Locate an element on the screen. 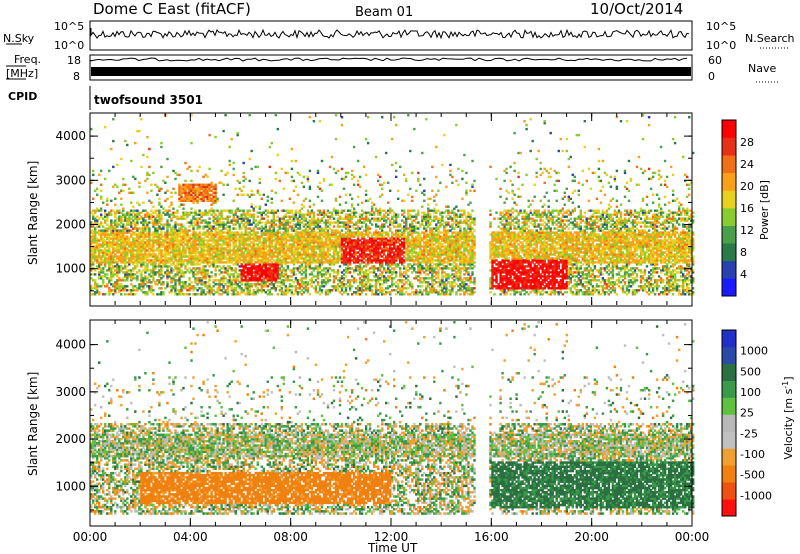  nsky-tick-top: 10^5 is located at coordinates (69, 26).